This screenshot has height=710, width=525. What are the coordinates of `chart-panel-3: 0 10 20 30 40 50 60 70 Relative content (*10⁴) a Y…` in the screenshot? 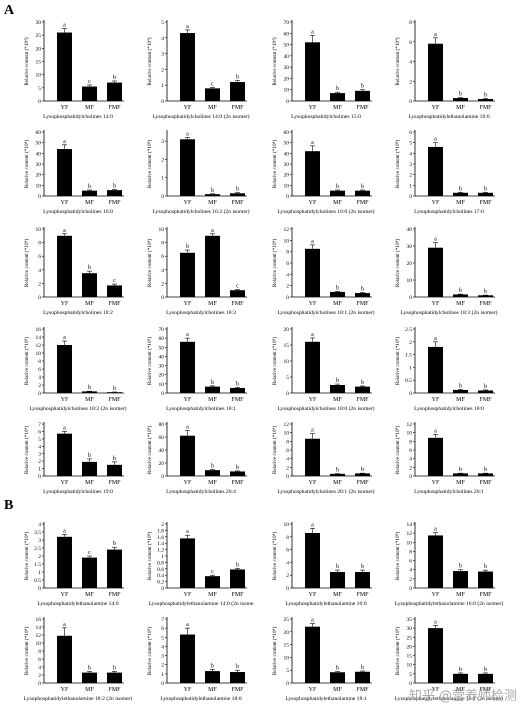 It's located at (321, 70).